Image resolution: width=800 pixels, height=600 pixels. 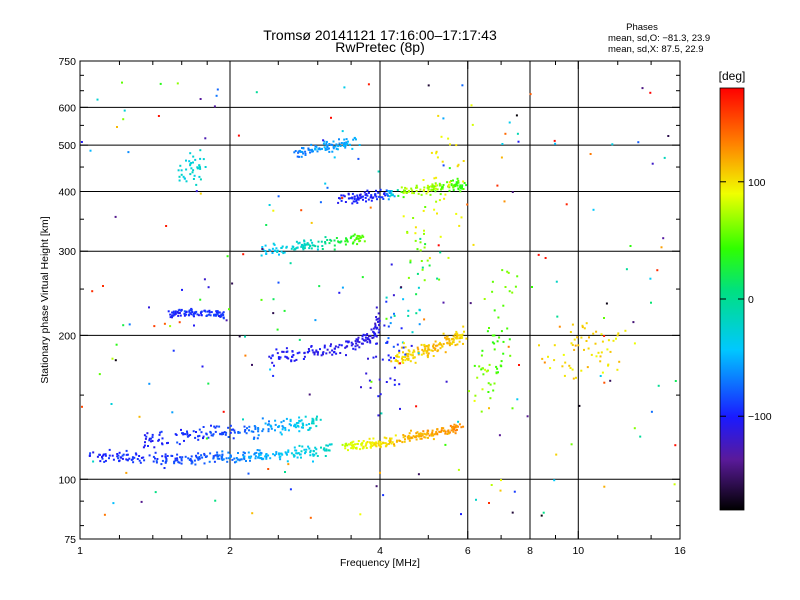 What do you see at coordinates (578, 551) in the screenshot?
I see `x-tick-label: 10` at bounding box center [578, 551].